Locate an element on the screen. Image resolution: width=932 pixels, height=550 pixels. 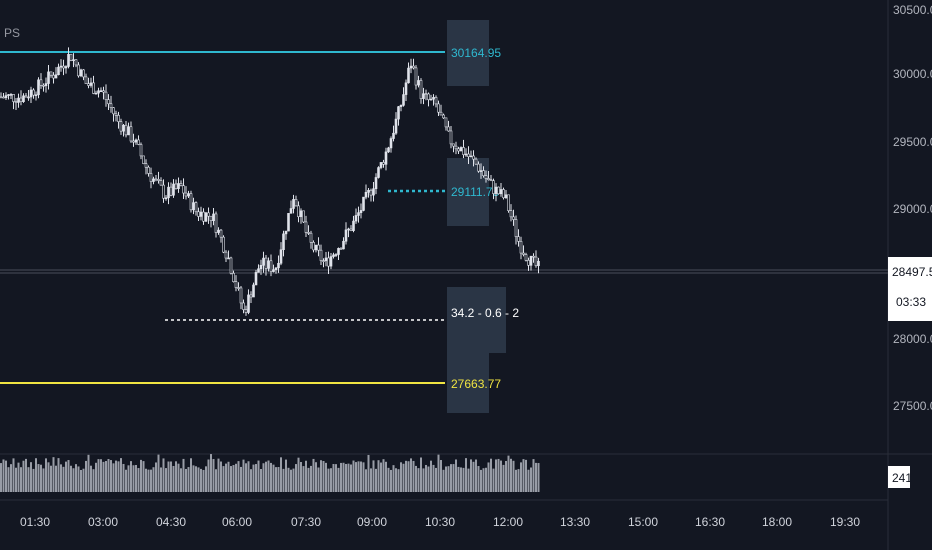
stats-level: 34.2 - 0.6 - 2 is located at coordinates (342, 320).